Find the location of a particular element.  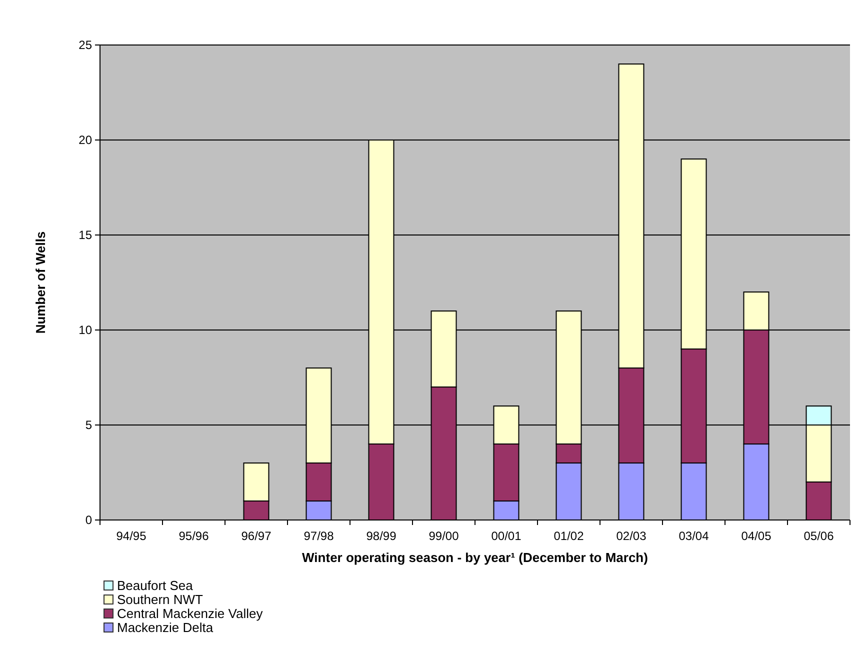

x-tick-label: 99/00 is located at coordinates (444, 536).